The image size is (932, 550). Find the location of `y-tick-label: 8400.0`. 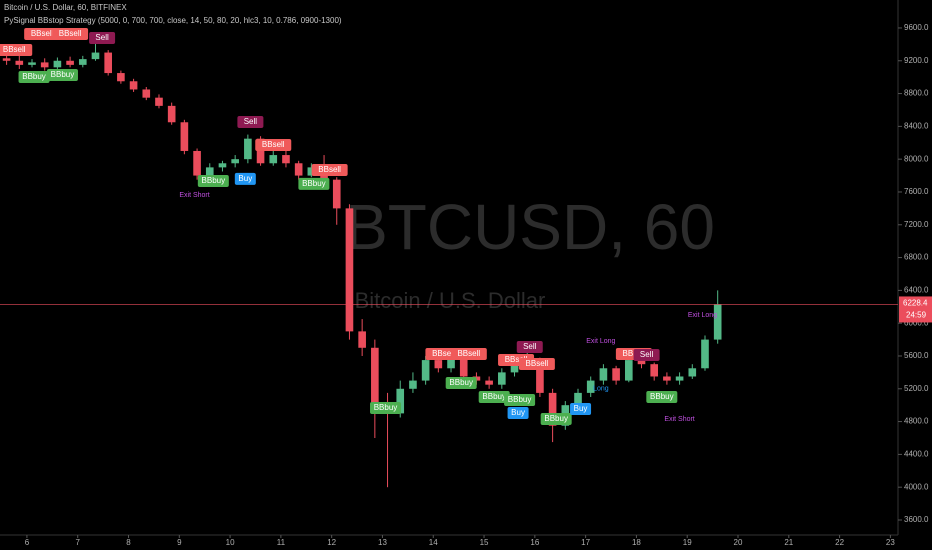

y-tick-label: 8400.0 is located at coordinates (916, 125).